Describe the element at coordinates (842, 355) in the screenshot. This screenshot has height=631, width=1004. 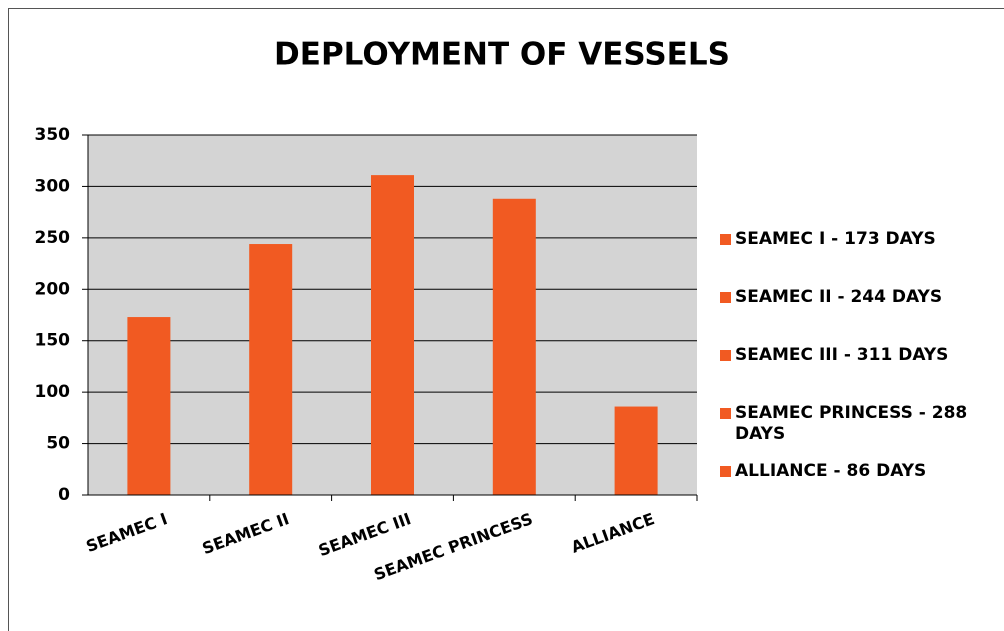
I see `legend-label: SEAMEC III - 311 DAYS` at that location.